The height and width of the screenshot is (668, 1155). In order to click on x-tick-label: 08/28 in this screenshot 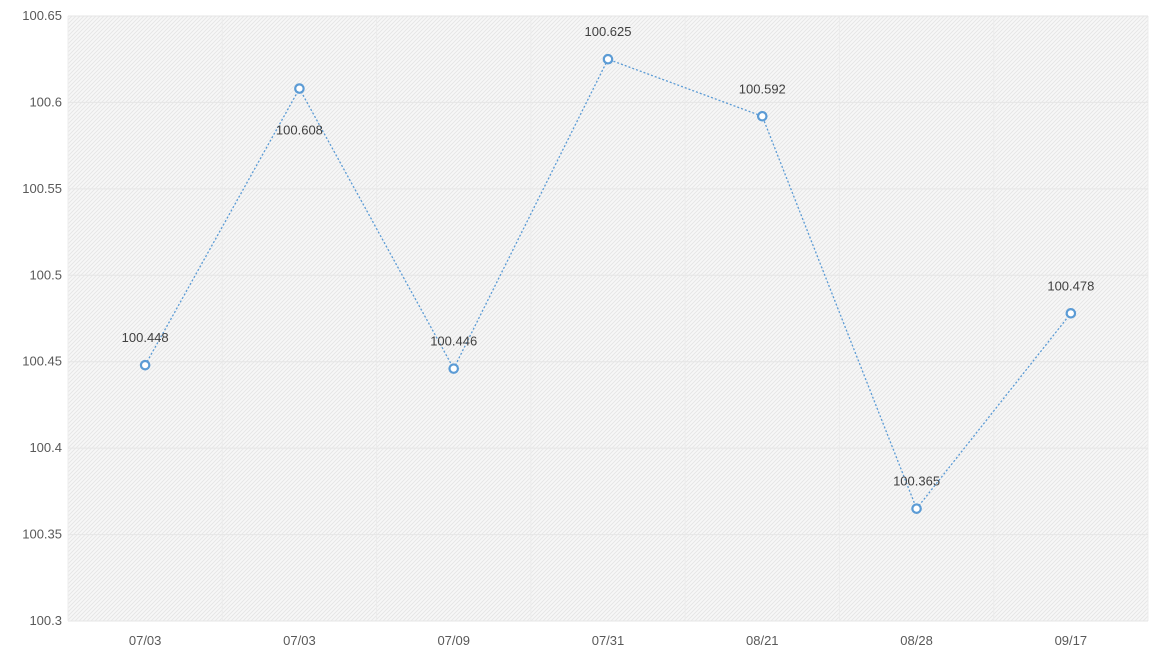, I will do `click(916, 640)`.